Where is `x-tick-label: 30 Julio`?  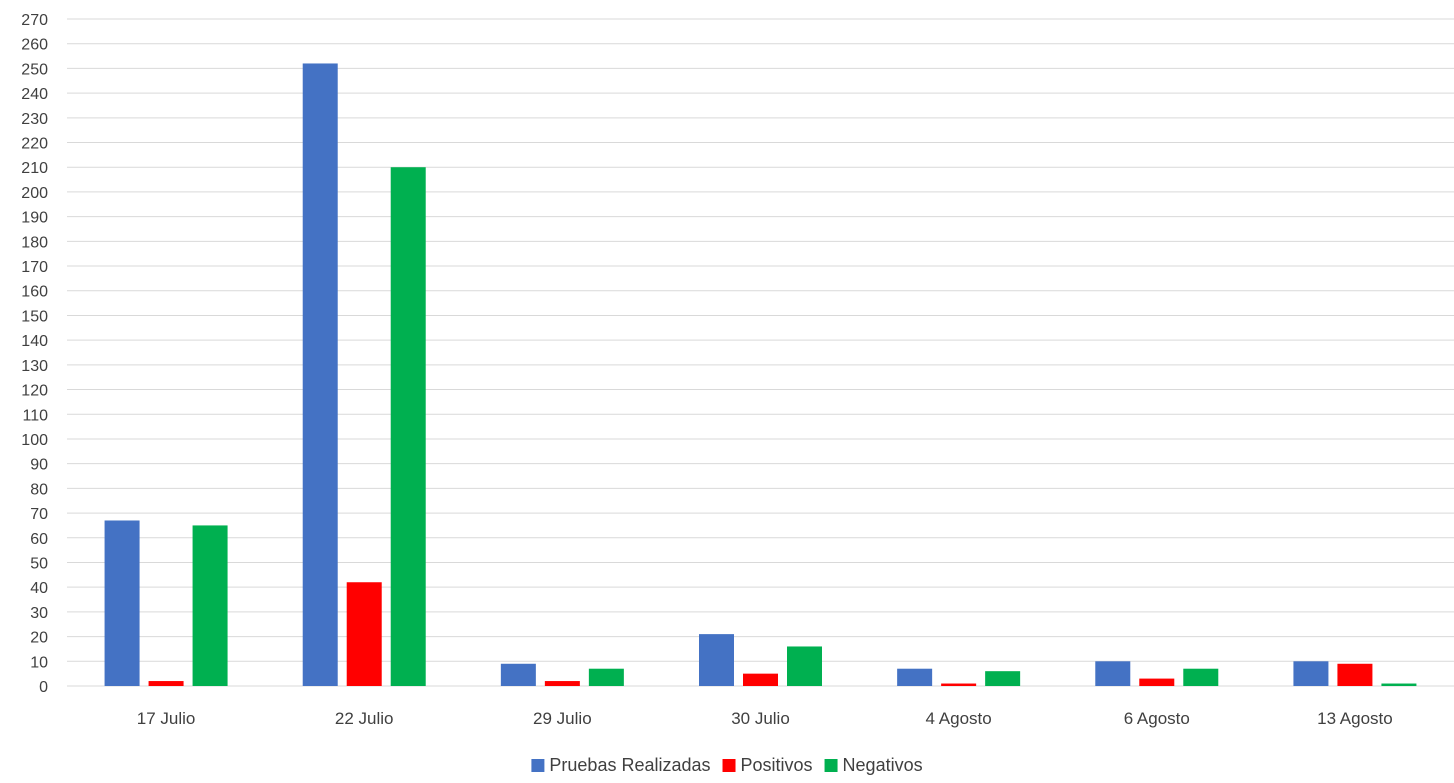 x-tick-label: 30 Julio is located at coordinates (760, 718).